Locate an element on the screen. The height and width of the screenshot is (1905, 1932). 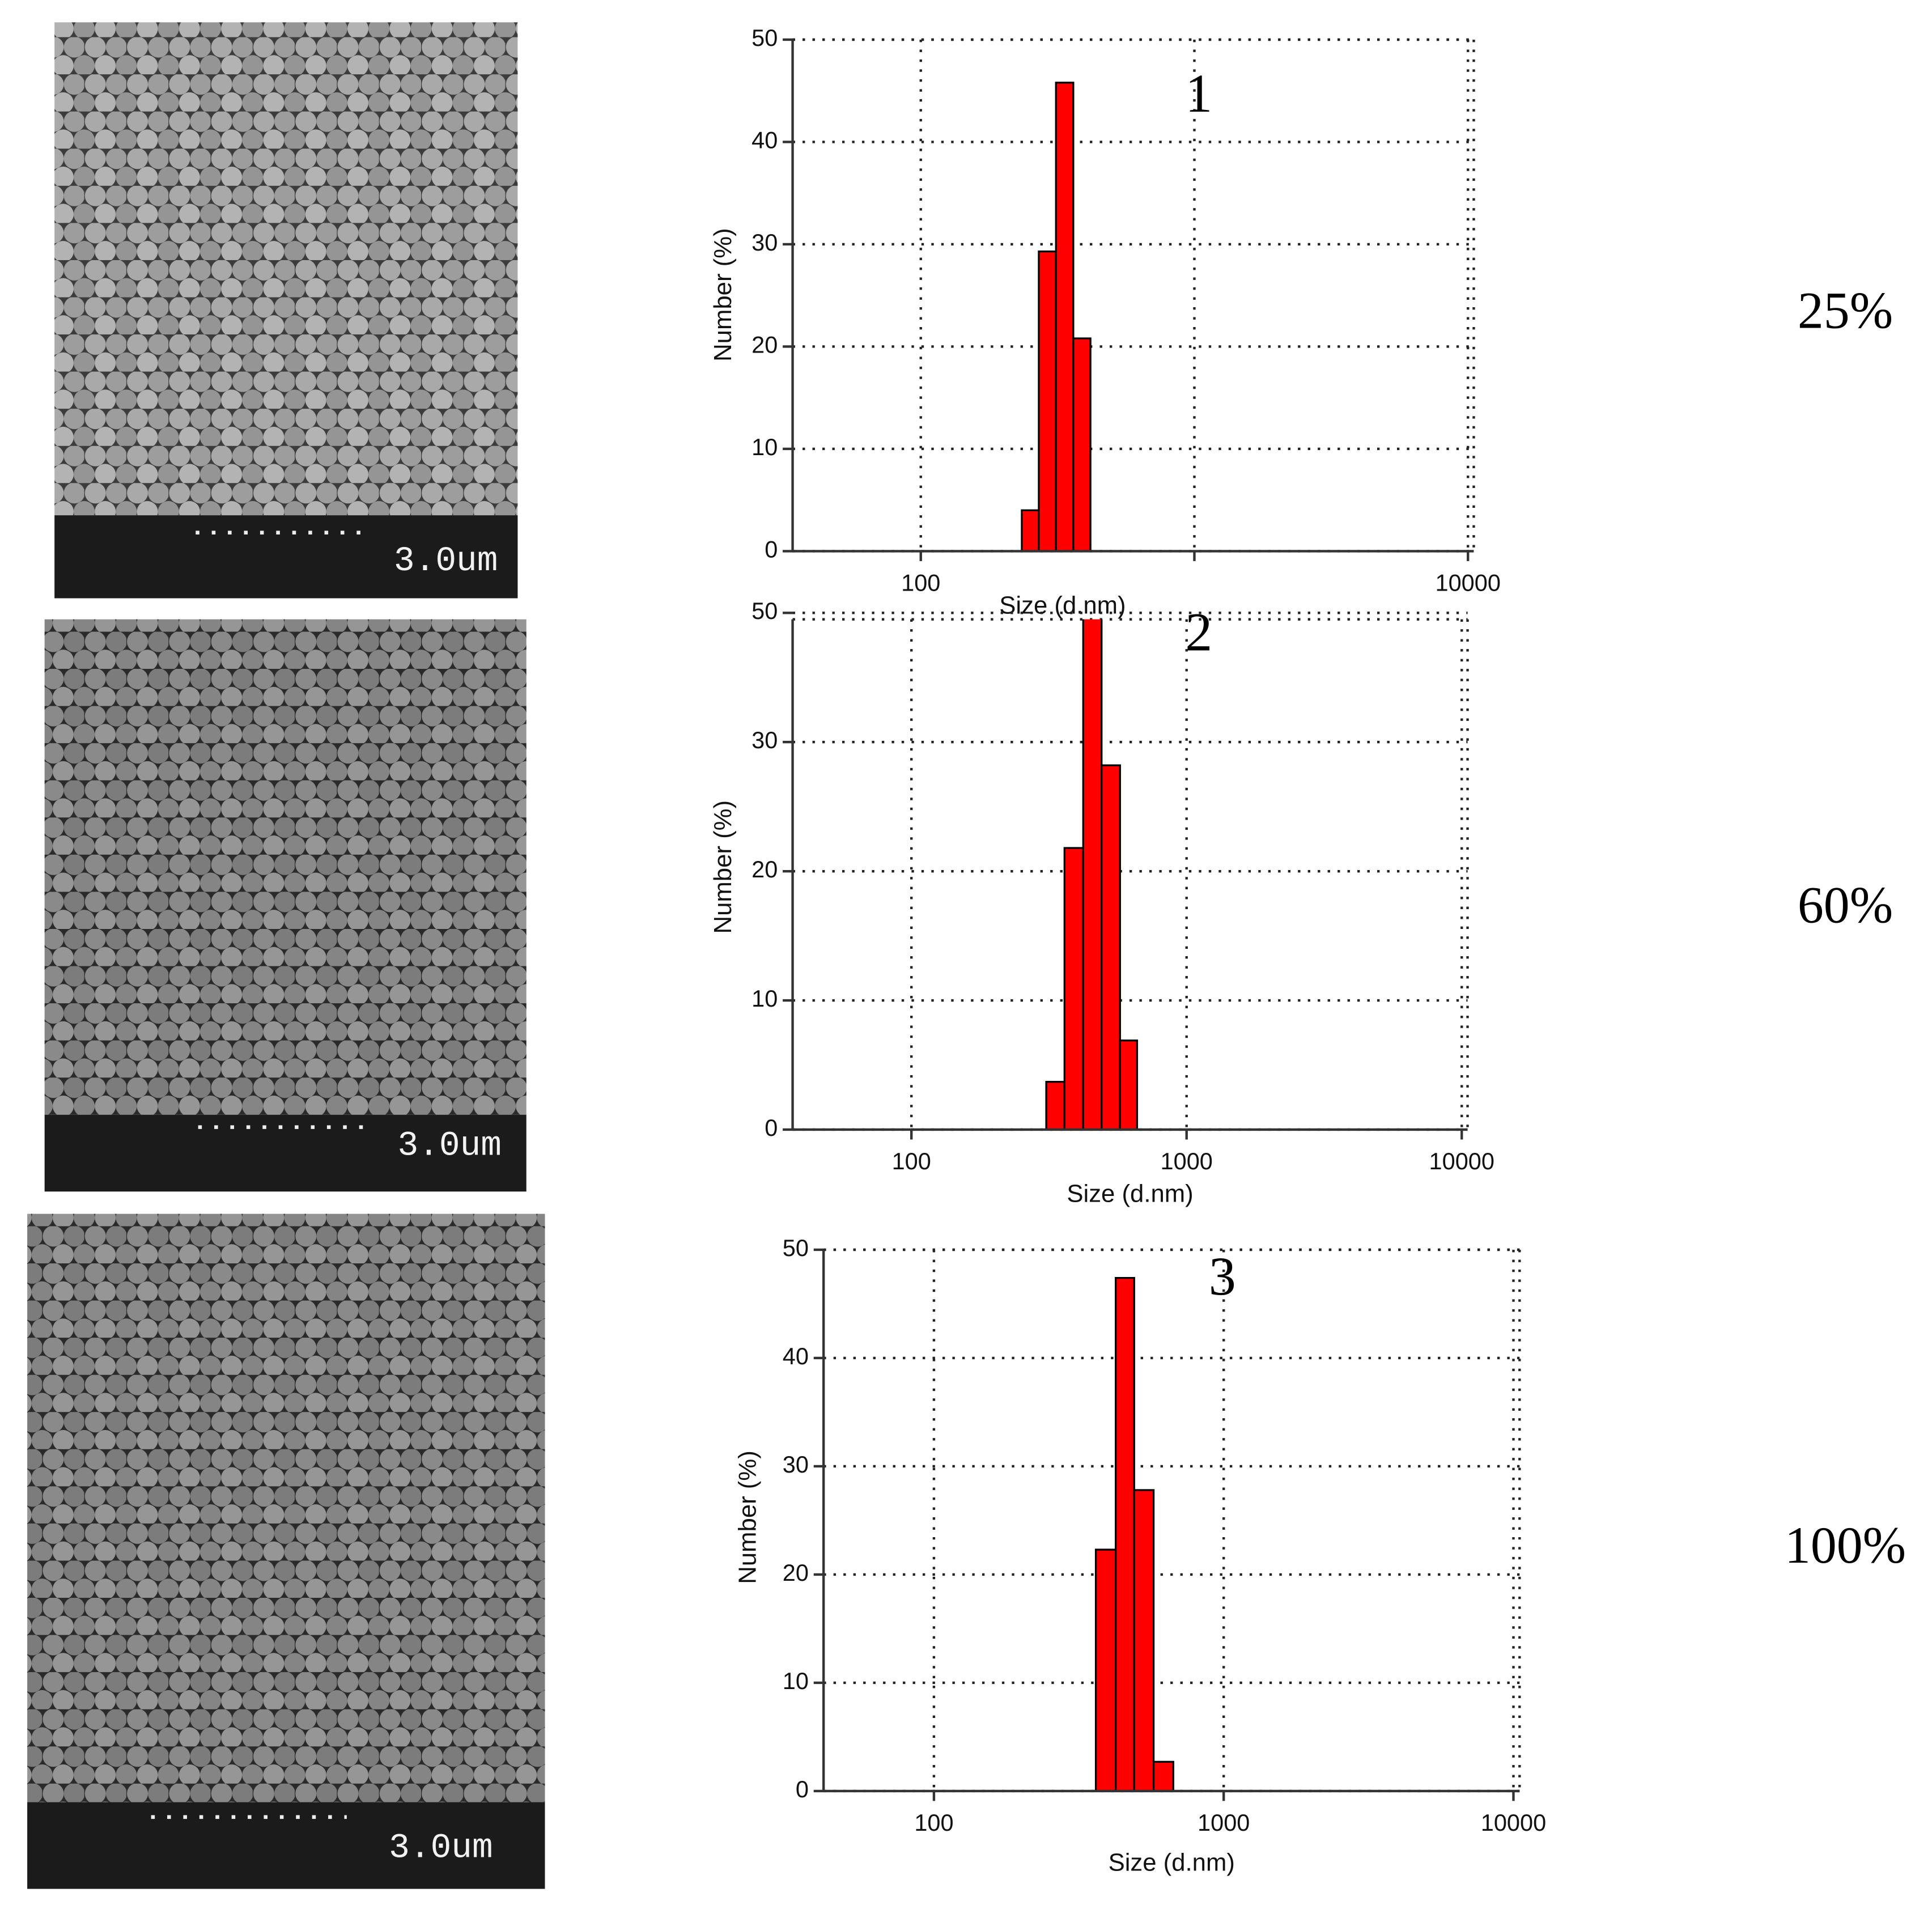
panel-label: 3 is located at coordinates (1222, 1276).